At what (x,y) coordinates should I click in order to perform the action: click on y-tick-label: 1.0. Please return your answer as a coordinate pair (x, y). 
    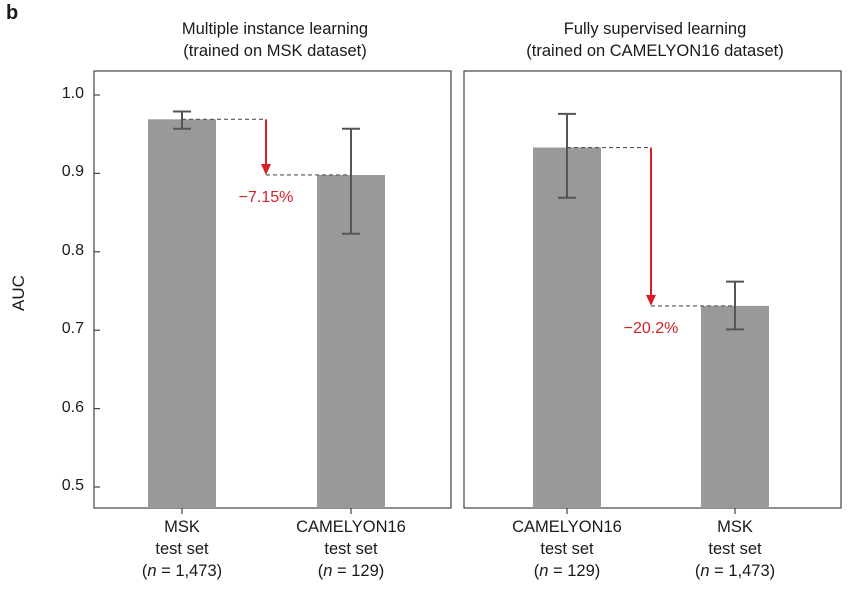
    Looking at the image, I should click on (72, 93).